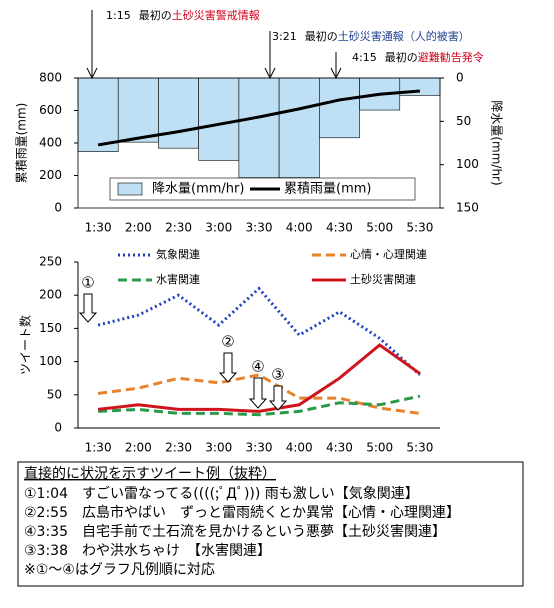 Image resolution: width=554 pixels, height=608 pixels. I want to click on legend-label: 降水量(mm/hr), so click(198, 189).